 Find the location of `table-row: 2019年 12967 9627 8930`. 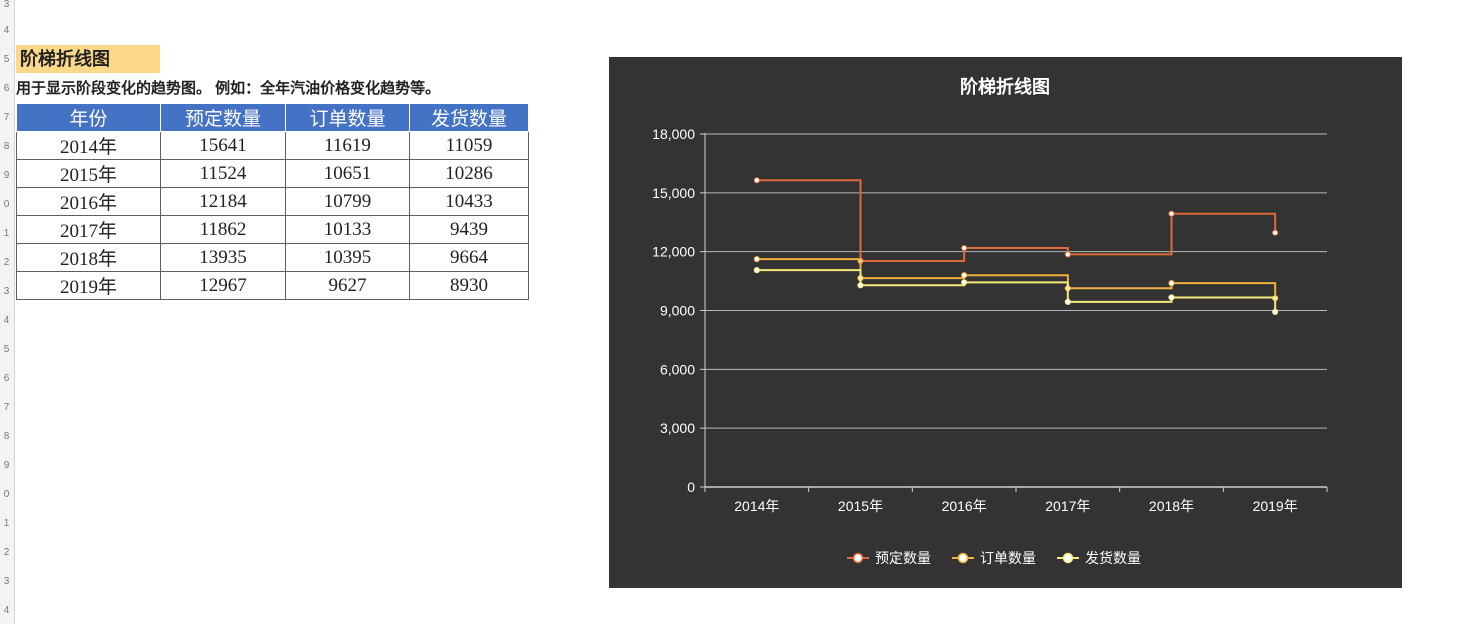

table-row: 2019年 12967 9627 8930 is located at coordinates (272, 285).